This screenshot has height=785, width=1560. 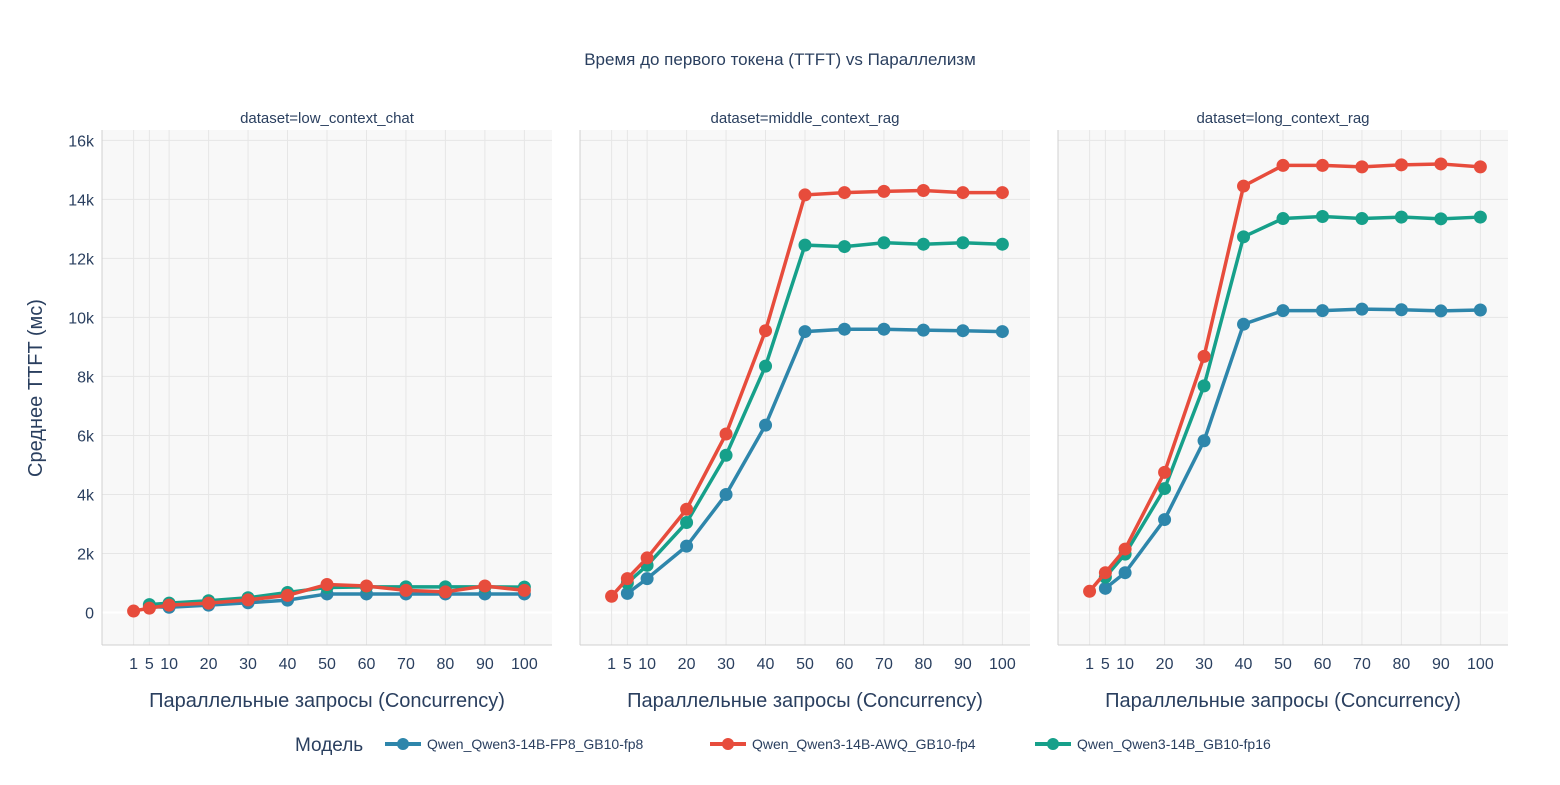 What do you see at coordinates (81, 259) in the screenshot?
I see `y-tick-label: 12k` at bounding box center [81, 259].